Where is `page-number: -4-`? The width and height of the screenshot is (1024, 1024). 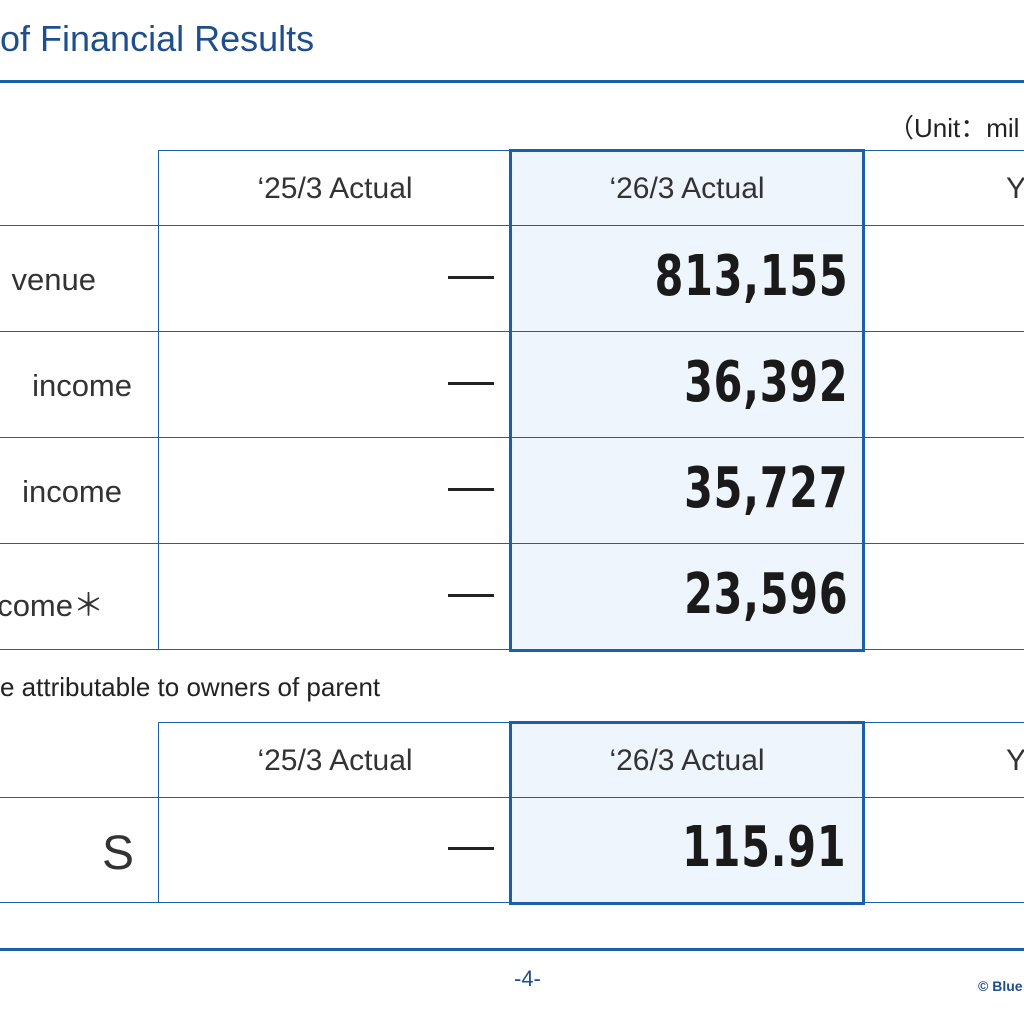
page-number: -4- is located at coordinates (527, 978).